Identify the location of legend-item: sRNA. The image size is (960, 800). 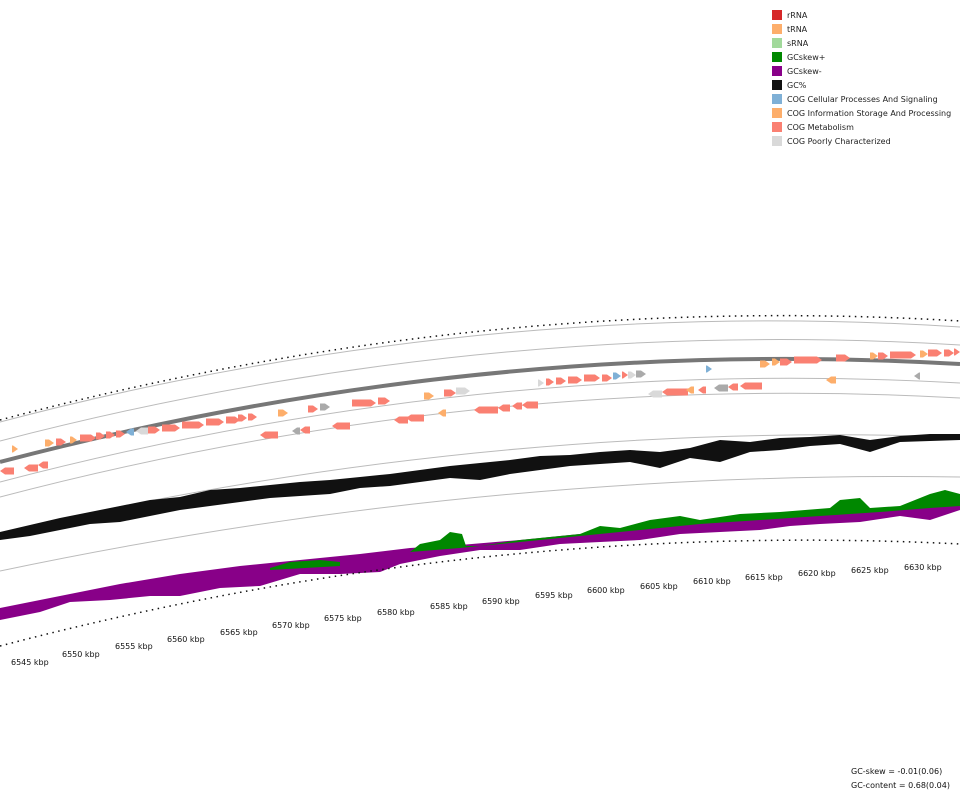
(861, 43).